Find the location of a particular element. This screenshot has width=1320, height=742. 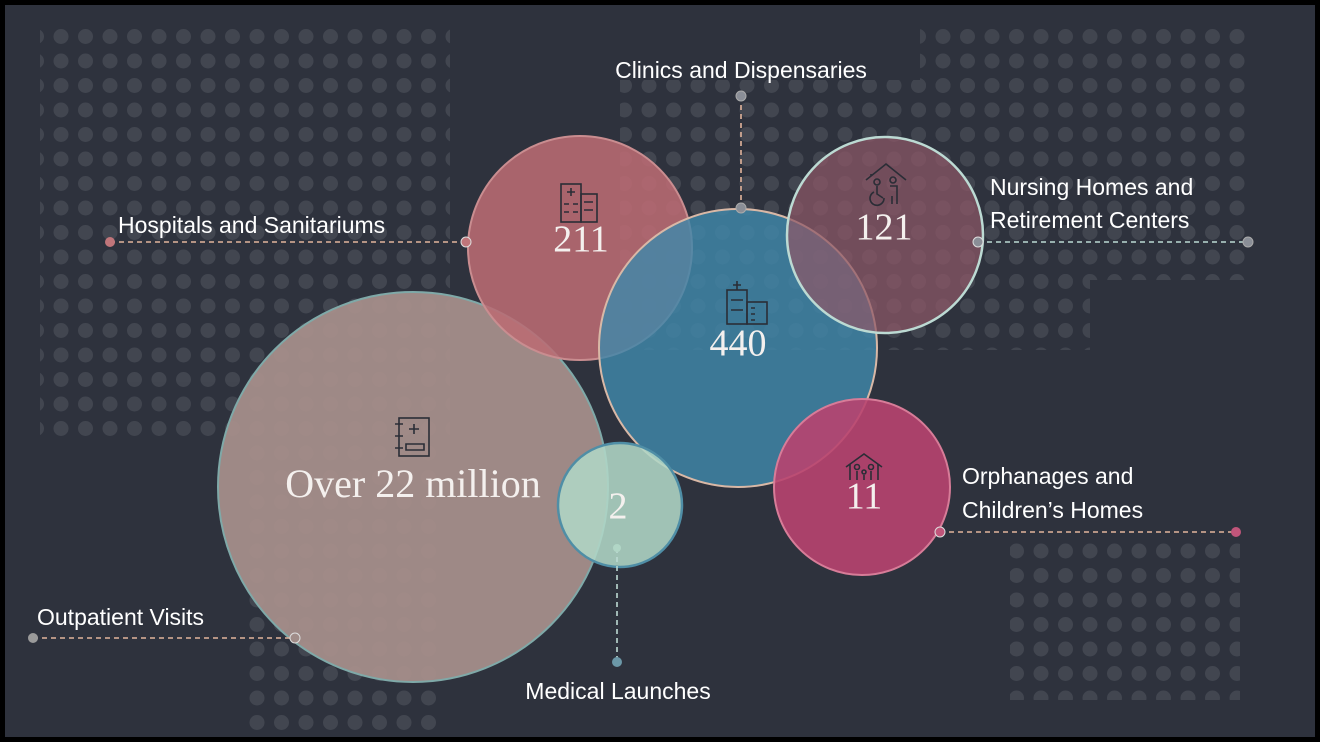

value: 121 is located at coordinates (884, 228).